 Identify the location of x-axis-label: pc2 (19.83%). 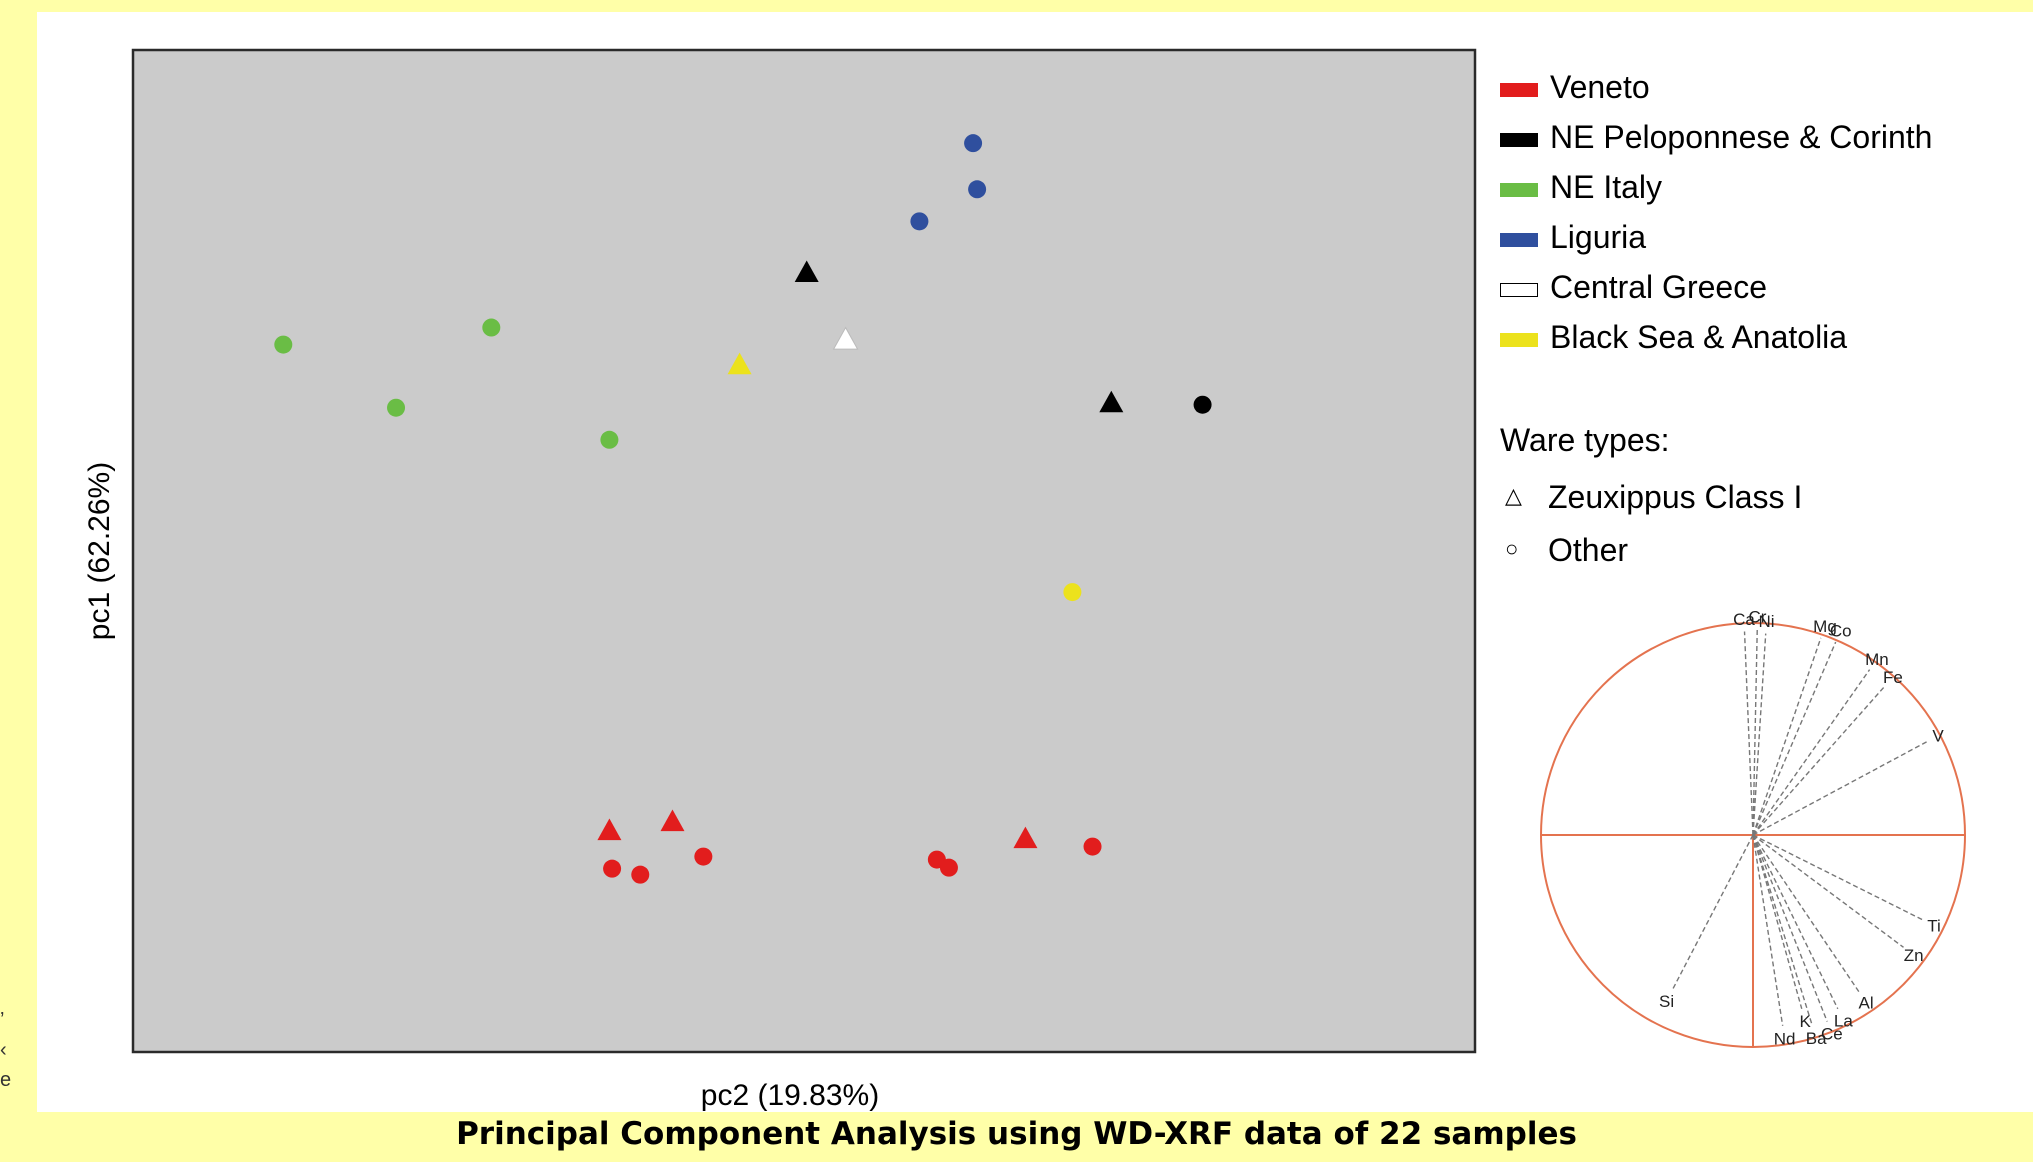
(790, 1095).